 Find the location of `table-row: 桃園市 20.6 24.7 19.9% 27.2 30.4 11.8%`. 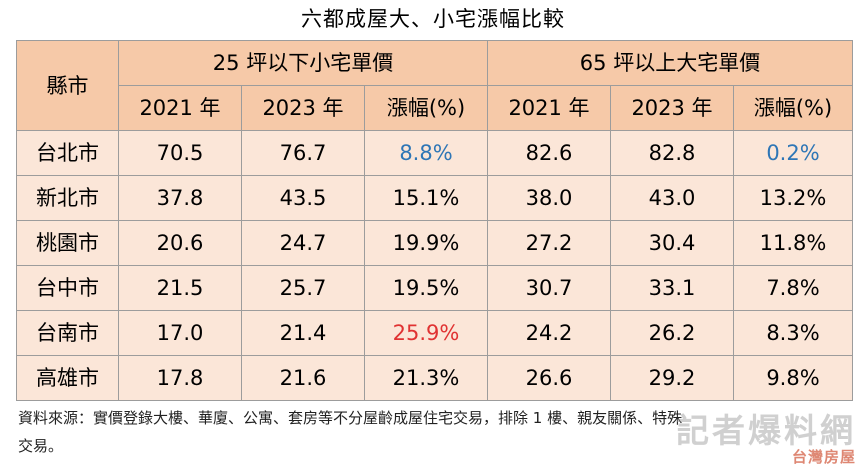

table-row: 桃園市 20.6 24.7 19.9% 27.2 30.4 11.8% is located at coordinates (434, 243).